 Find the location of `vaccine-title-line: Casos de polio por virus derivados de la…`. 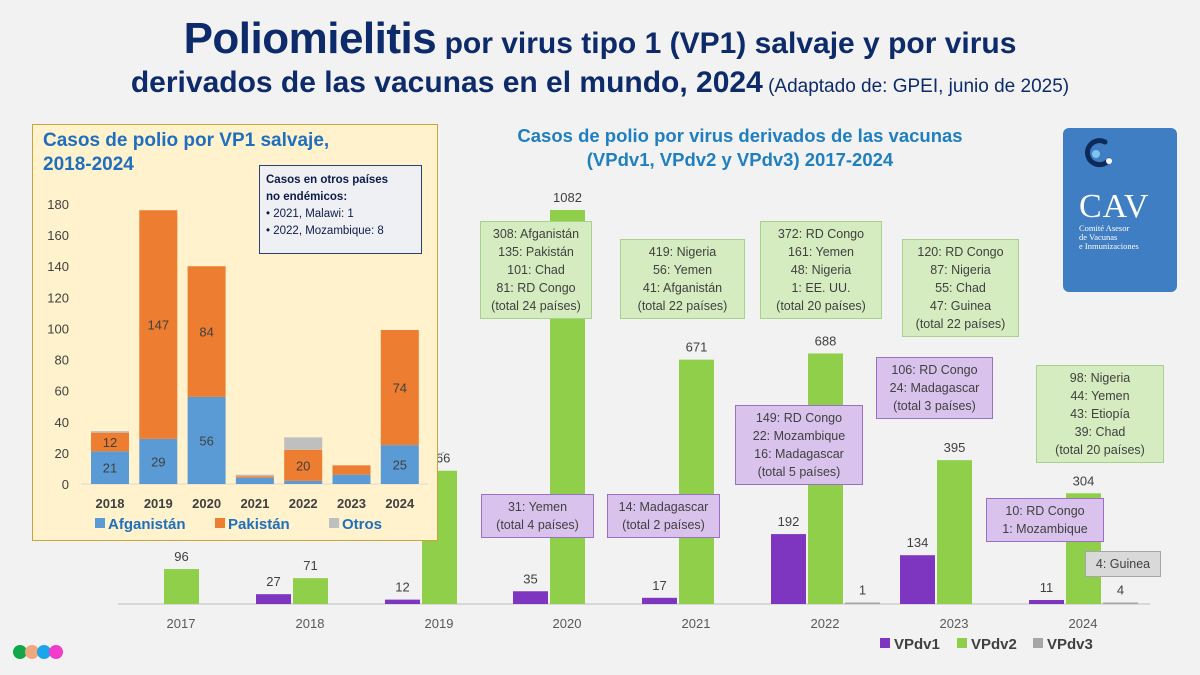

vaccine-title-line: Casos de polio por virus derivados de la… is located at coordinates (740, 135).